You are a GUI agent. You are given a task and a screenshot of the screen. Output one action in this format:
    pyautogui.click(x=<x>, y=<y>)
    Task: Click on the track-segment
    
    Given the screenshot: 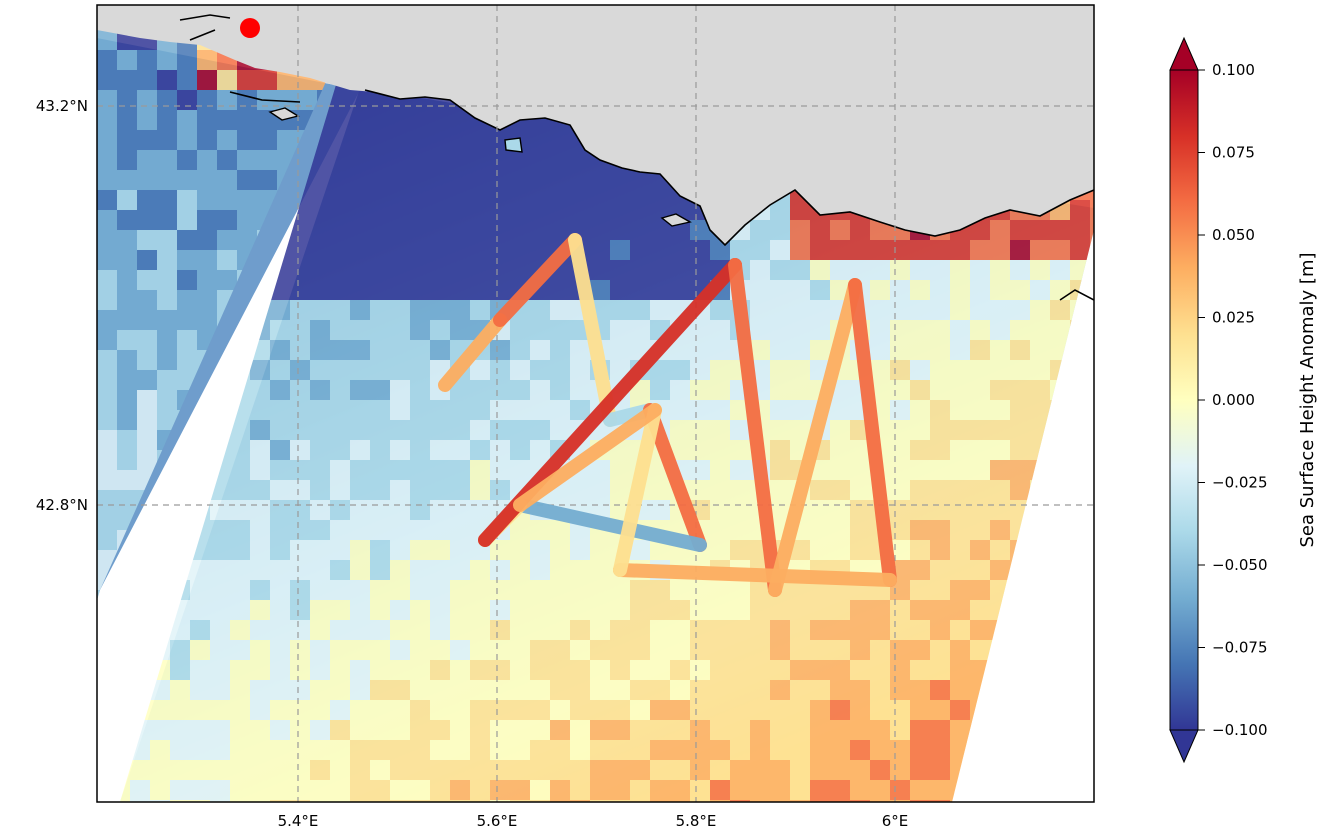 What is the action you would take?
    pyautogui.click(x=537, y=280)
    